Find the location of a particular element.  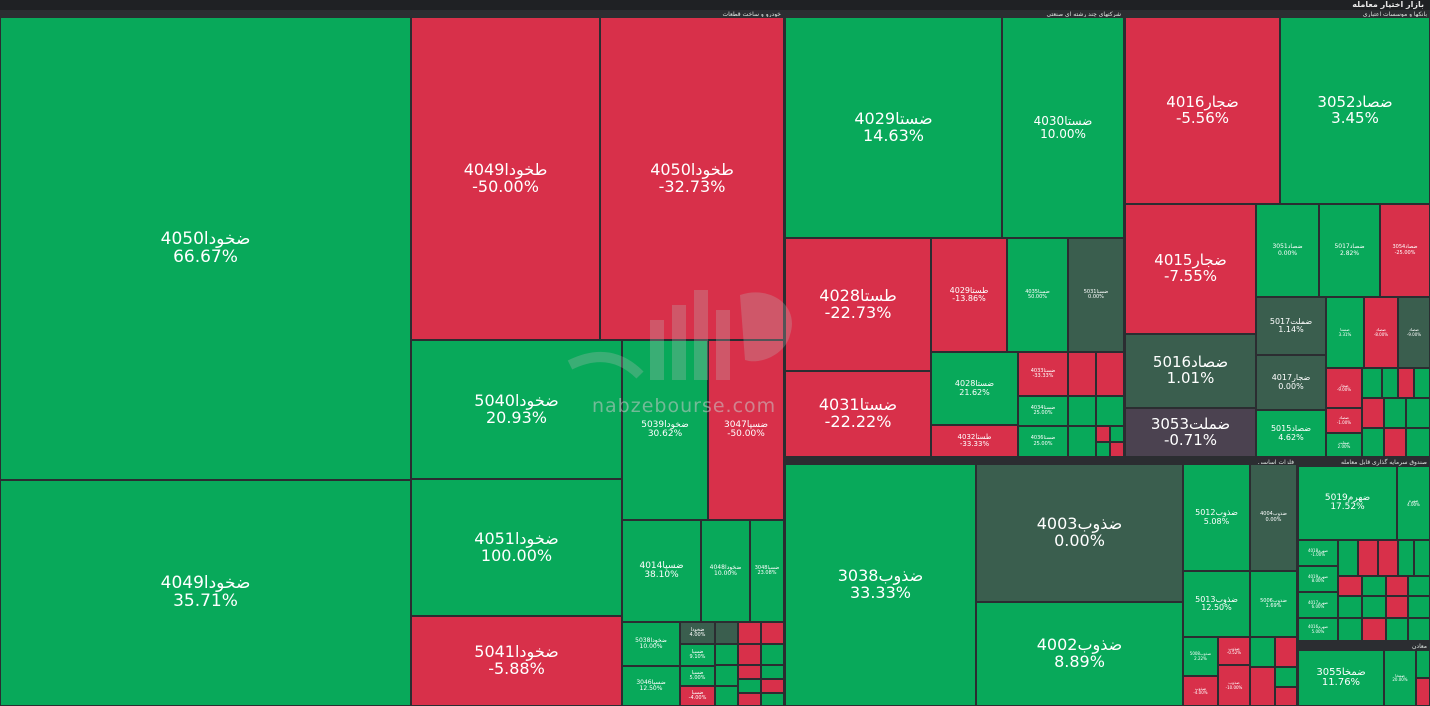

stock-tile: ضجار4015 -7.55% is located at coordinates (1190, 269).